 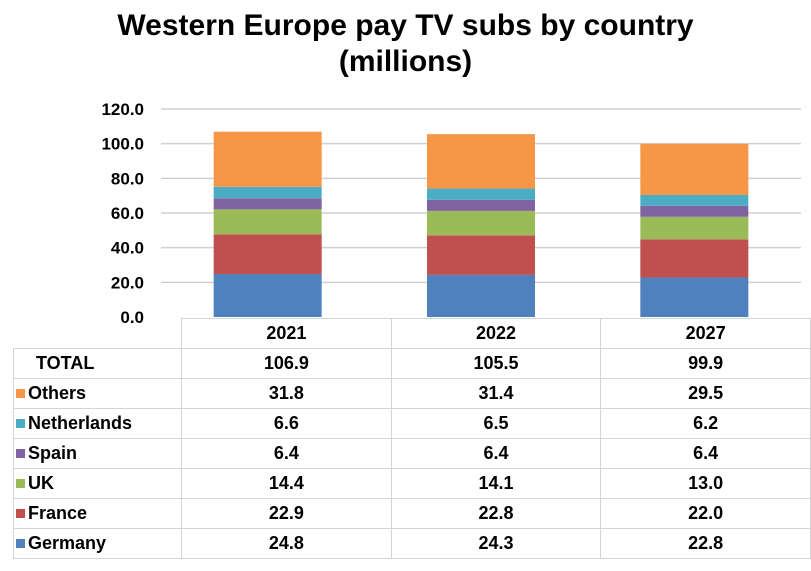 What do you see at coordinates (496, 333) in the screenshot?
I see `x-category-label: 2022` at bounding box center [496, 333].